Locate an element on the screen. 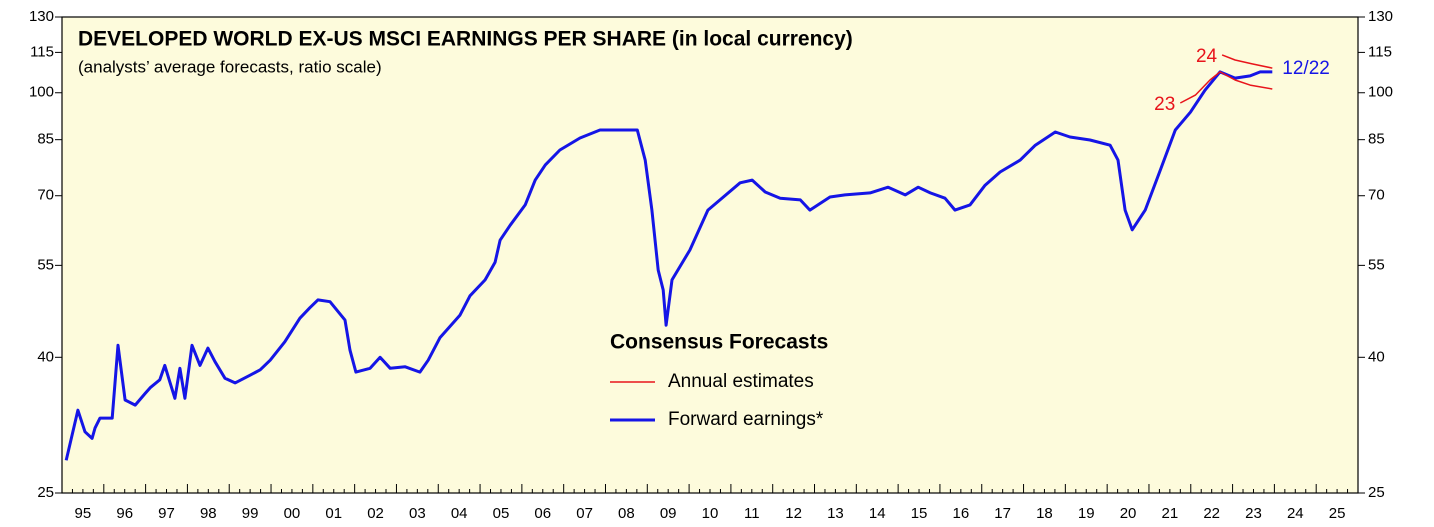 Image resolution: width=1434 pixels, height=527 pixels. x-tick-label: 14 is located at coordinates (877, 513).